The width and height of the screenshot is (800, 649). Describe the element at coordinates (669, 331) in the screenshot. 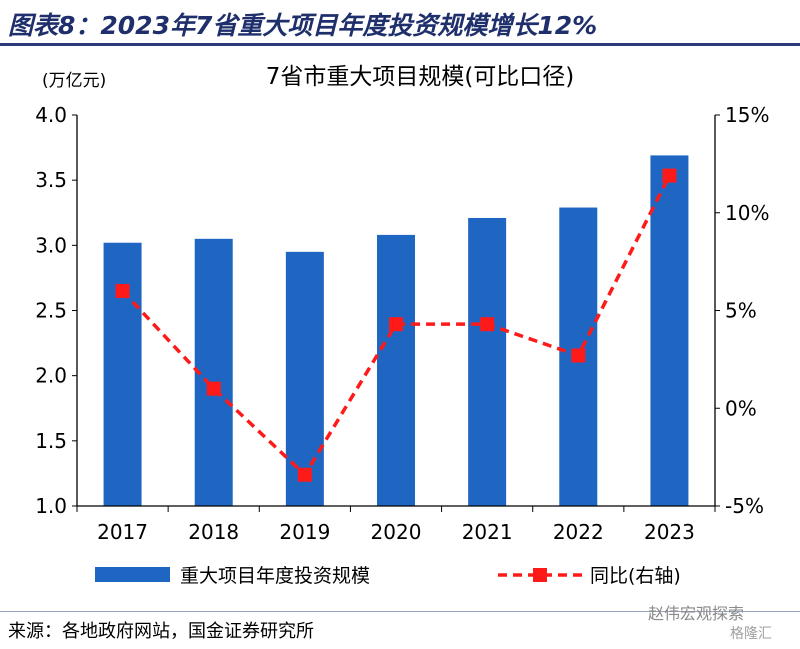

I see `bar-2023` at that location.